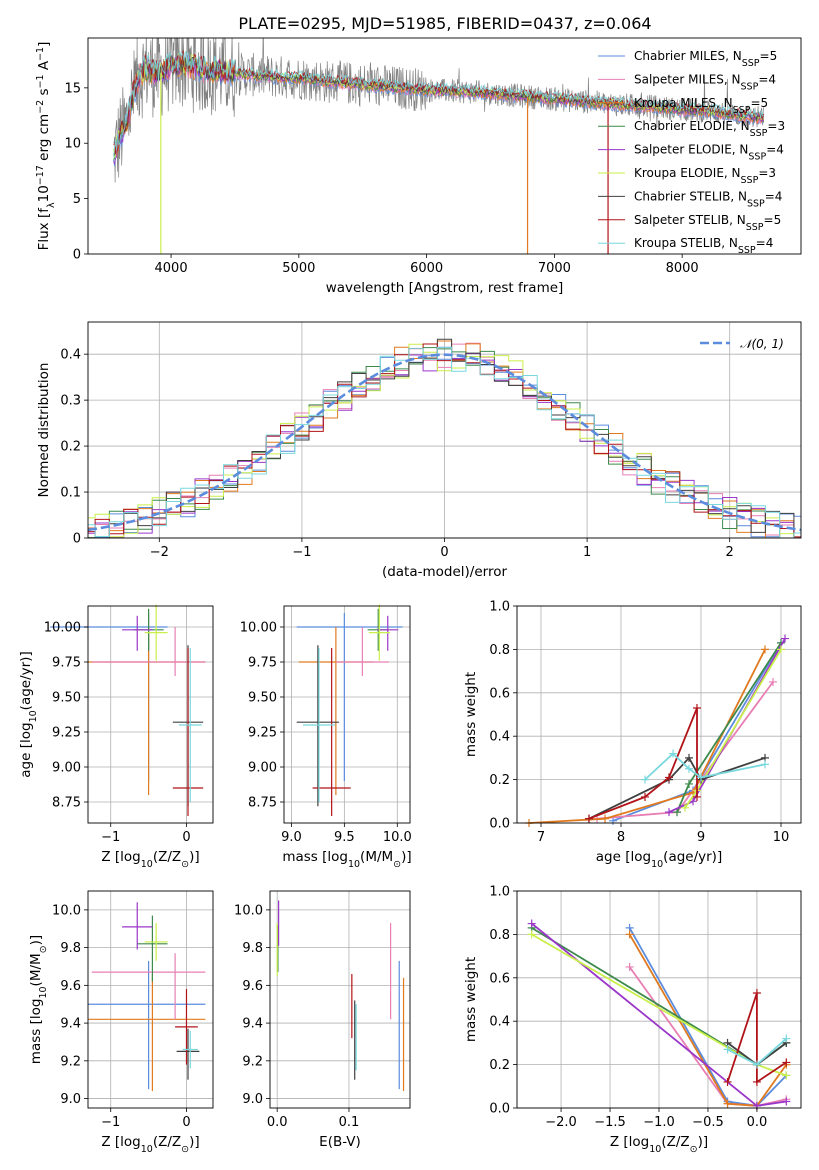 The image size is (819, 1170). Describe the element at coordinates (44, 229) in the screenshot. I see `y-axis-label-part: Flux [f` at that location.